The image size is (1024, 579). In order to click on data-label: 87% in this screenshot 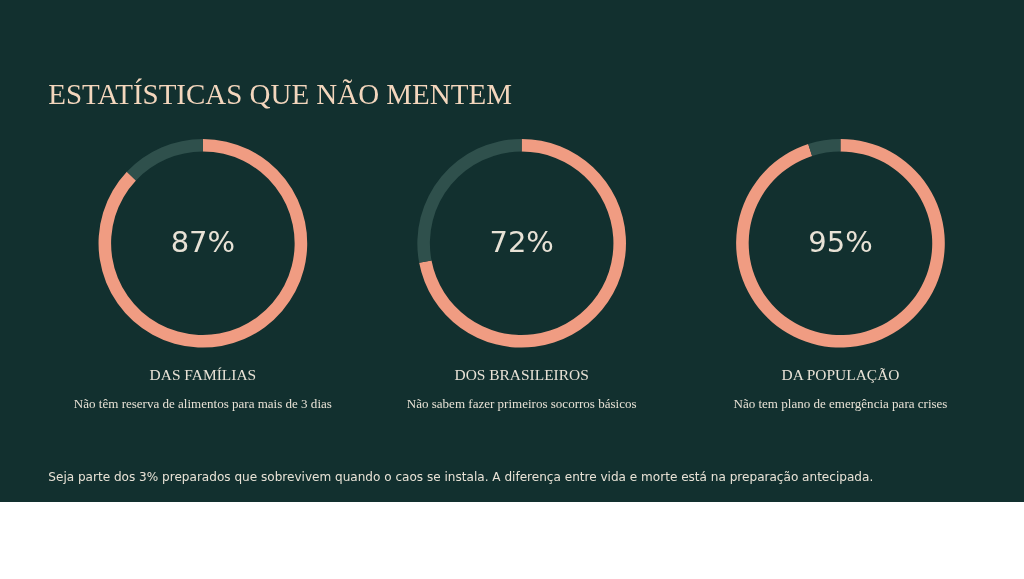, I will do `click(203, 241)`.